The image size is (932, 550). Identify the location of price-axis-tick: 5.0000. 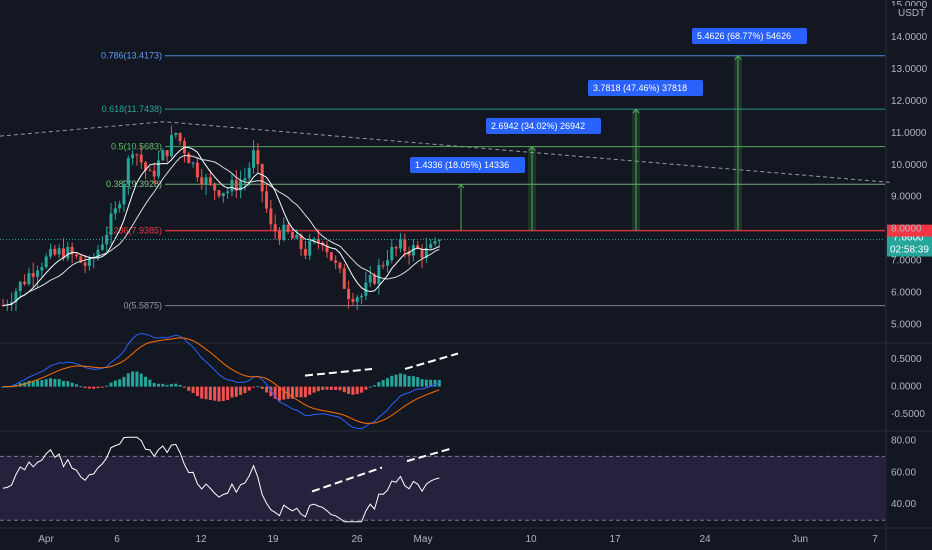
(906, 324).